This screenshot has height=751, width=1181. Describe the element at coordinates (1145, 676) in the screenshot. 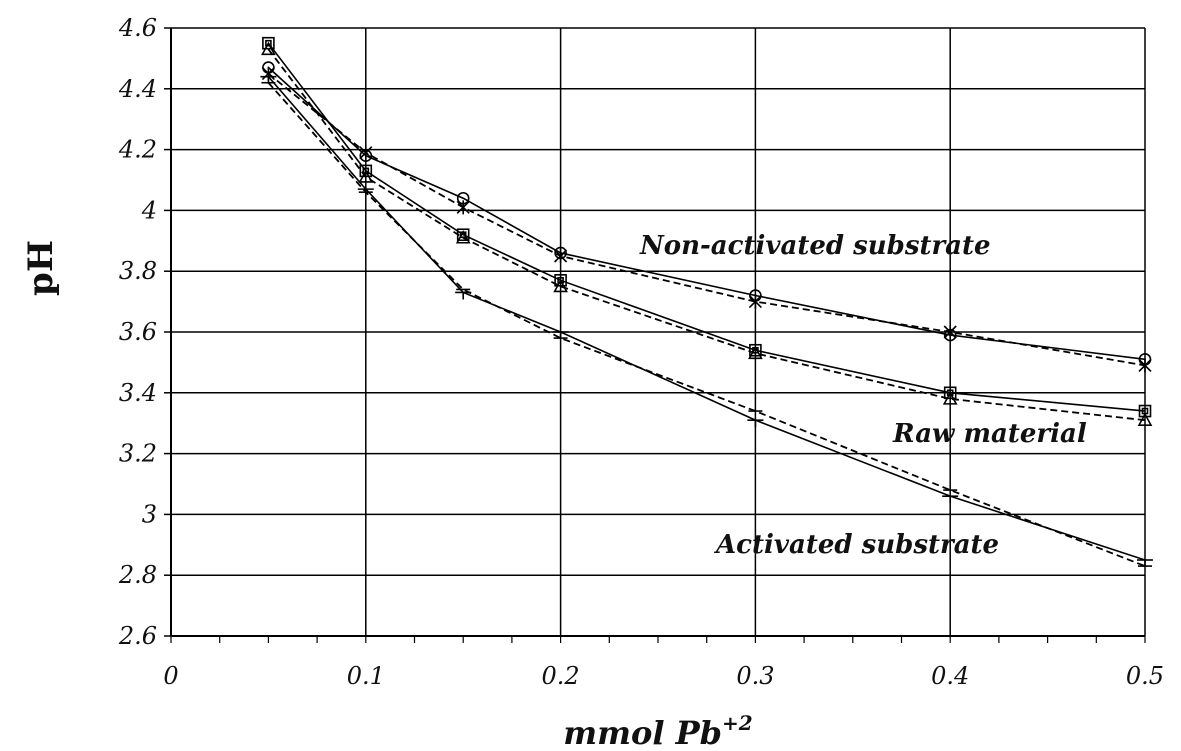

I see `x-tick-label: 0.5` at that location.